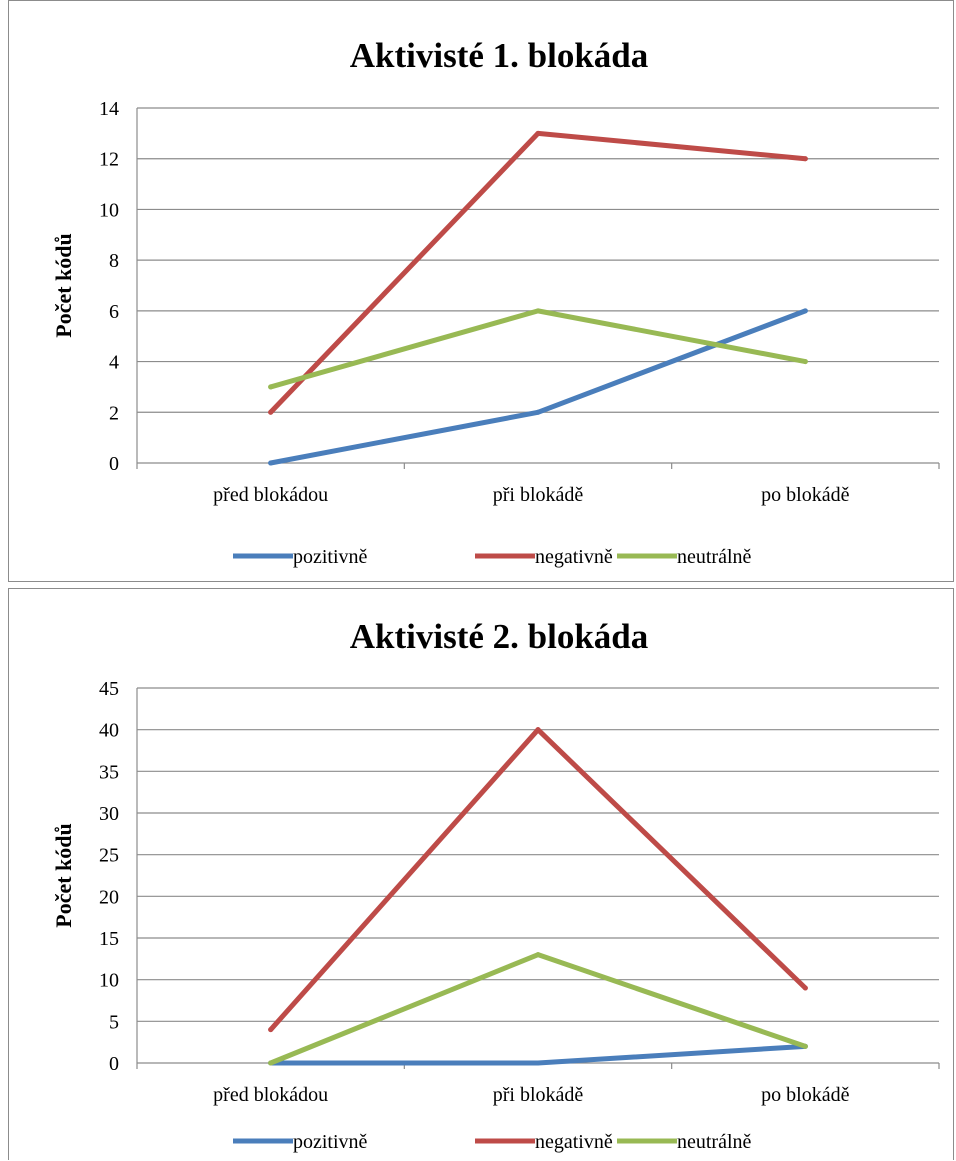 The width and height of the screenshot is (956, 1161). Describe the element at coordinates (714, 557) in the screenshot. I see `chart-1-legend-neutralne-label: neutrálně` at that location.